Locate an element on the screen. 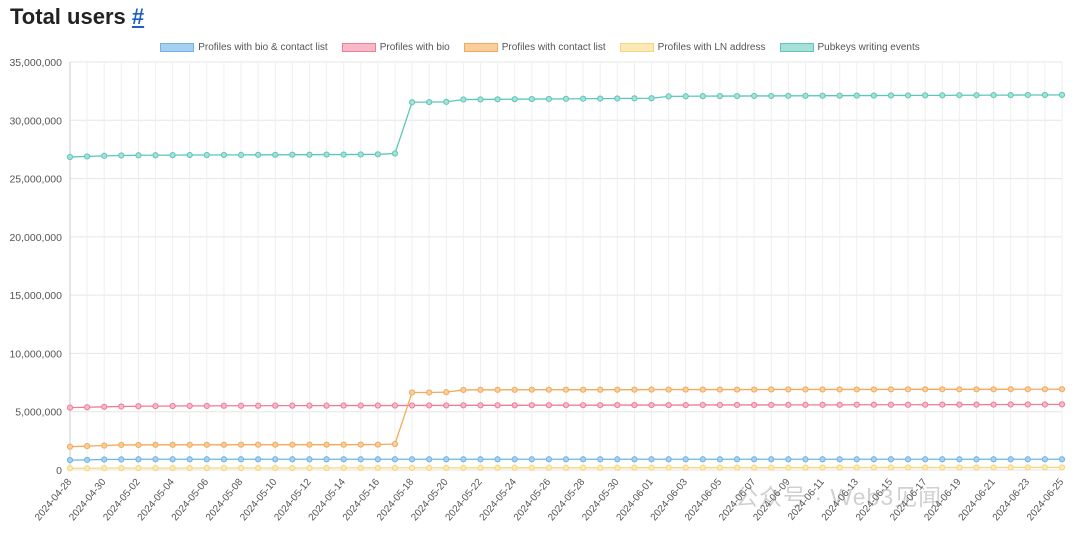 This screenshot has width=1080, height=538. legend-item: Pubkeys writing events is located at coordinates (849, 47).